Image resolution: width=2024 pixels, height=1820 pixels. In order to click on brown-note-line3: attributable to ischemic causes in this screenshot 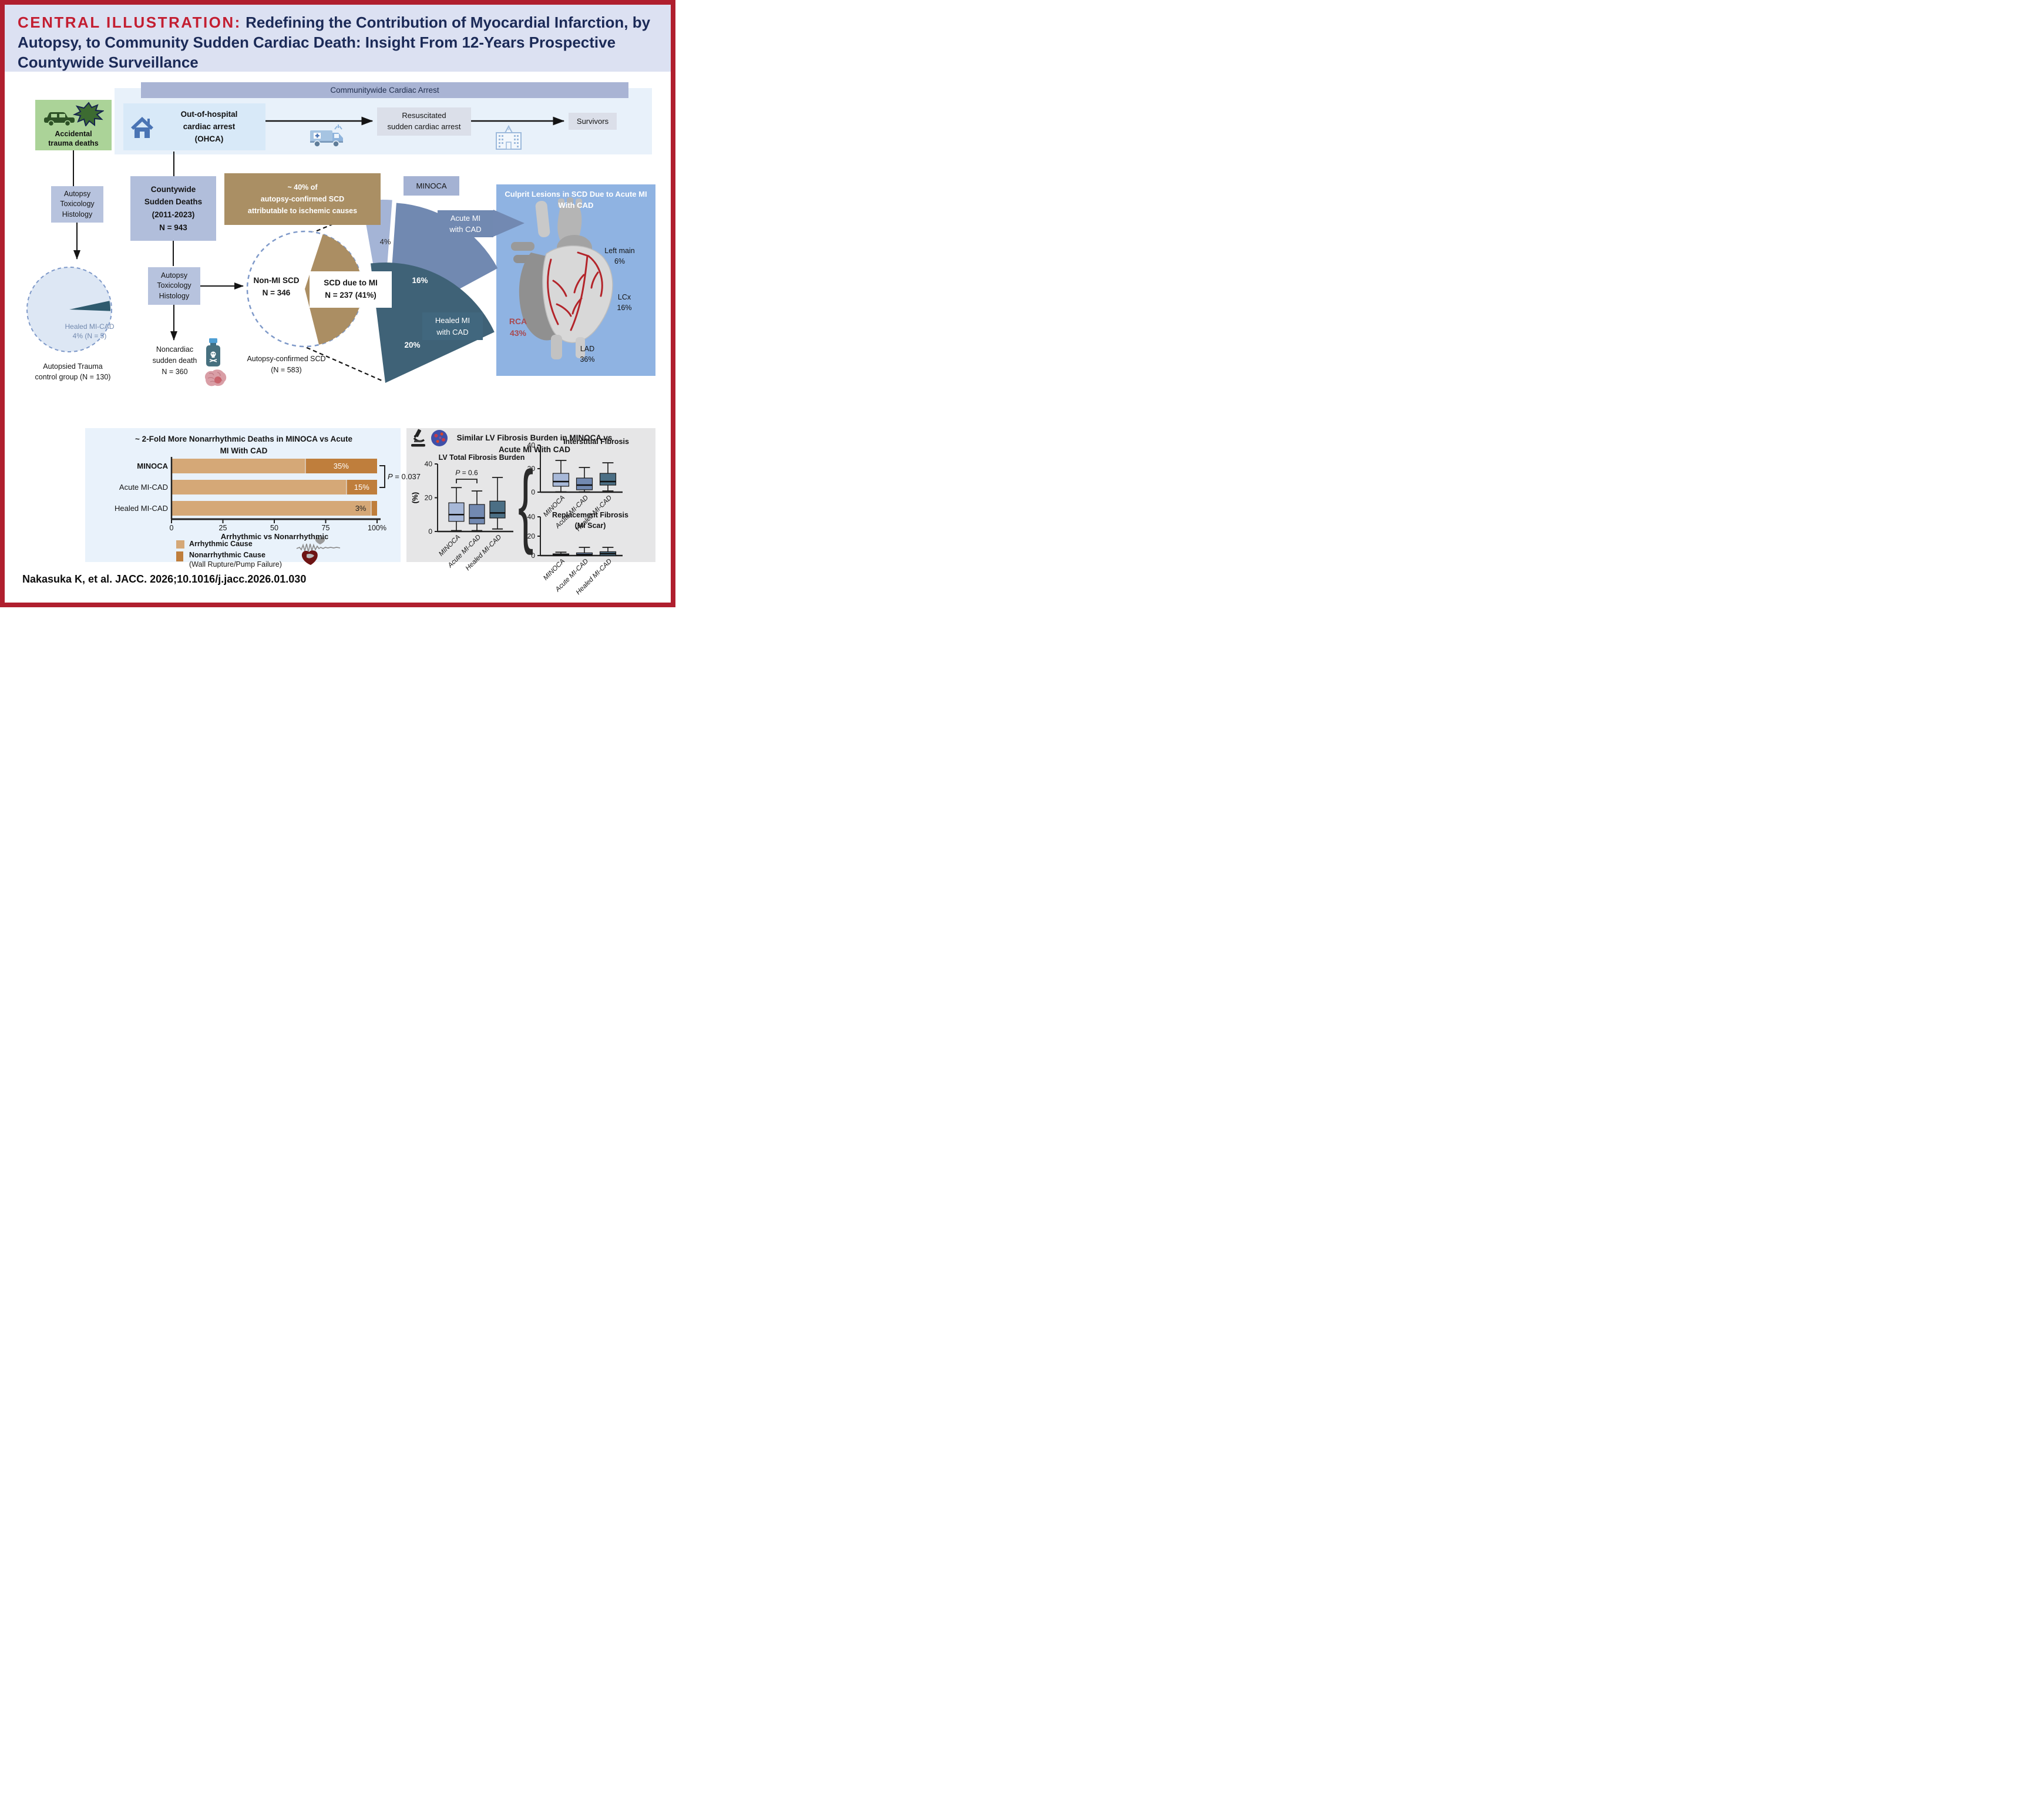, I will do `click(302, 211)`.